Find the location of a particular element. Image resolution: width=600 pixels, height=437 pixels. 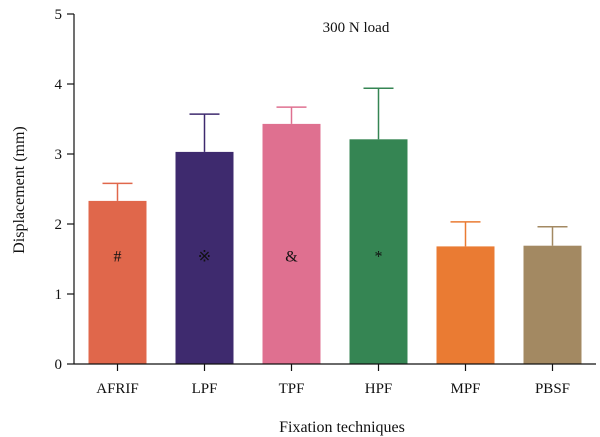

y-tick-label: 2 is located at coordinates (59, 225).